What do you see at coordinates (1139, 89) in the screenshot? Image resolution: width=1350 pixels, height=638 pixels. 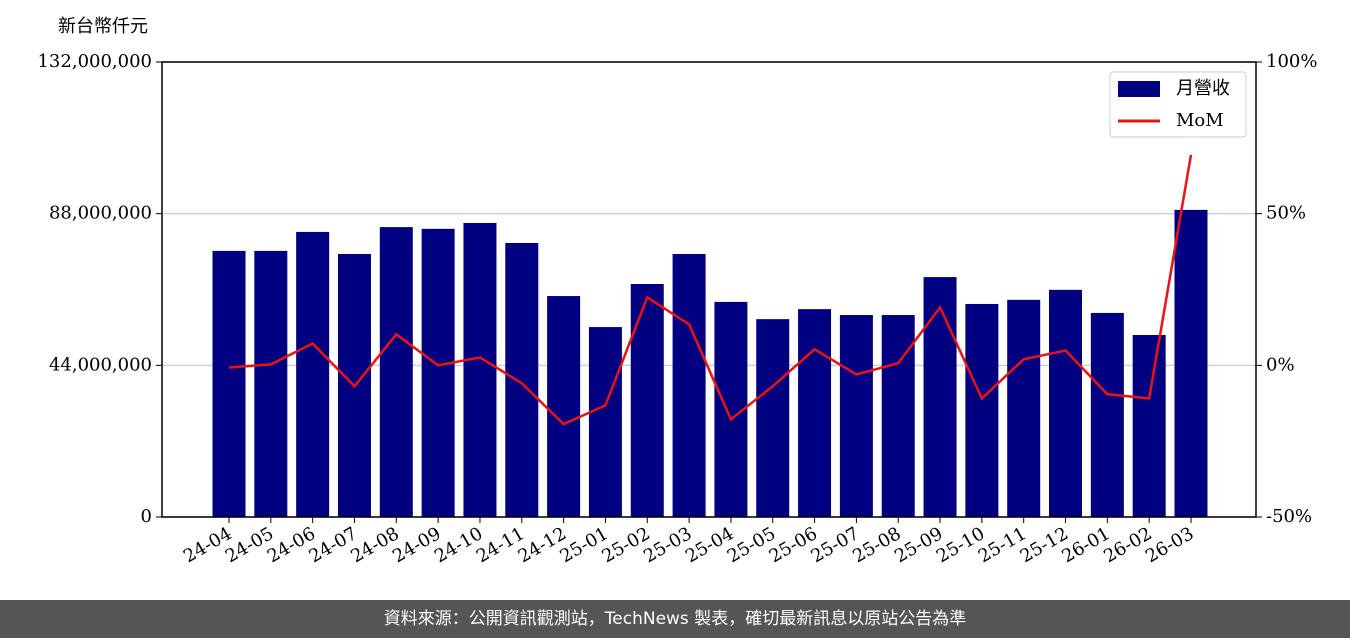 I see `legend-swatch` at bounding box center [1139, 89].